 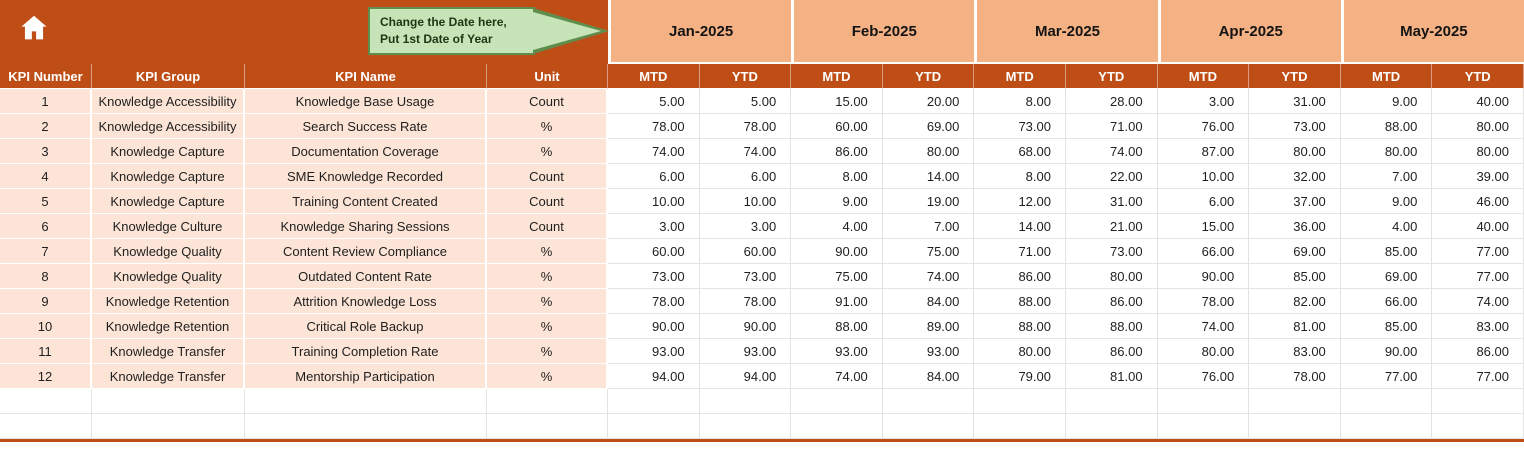 What do you see at coordinates (928, 126) in the screenshot?
I see `cell-value: 69.00` at bounding box center [928, 126].